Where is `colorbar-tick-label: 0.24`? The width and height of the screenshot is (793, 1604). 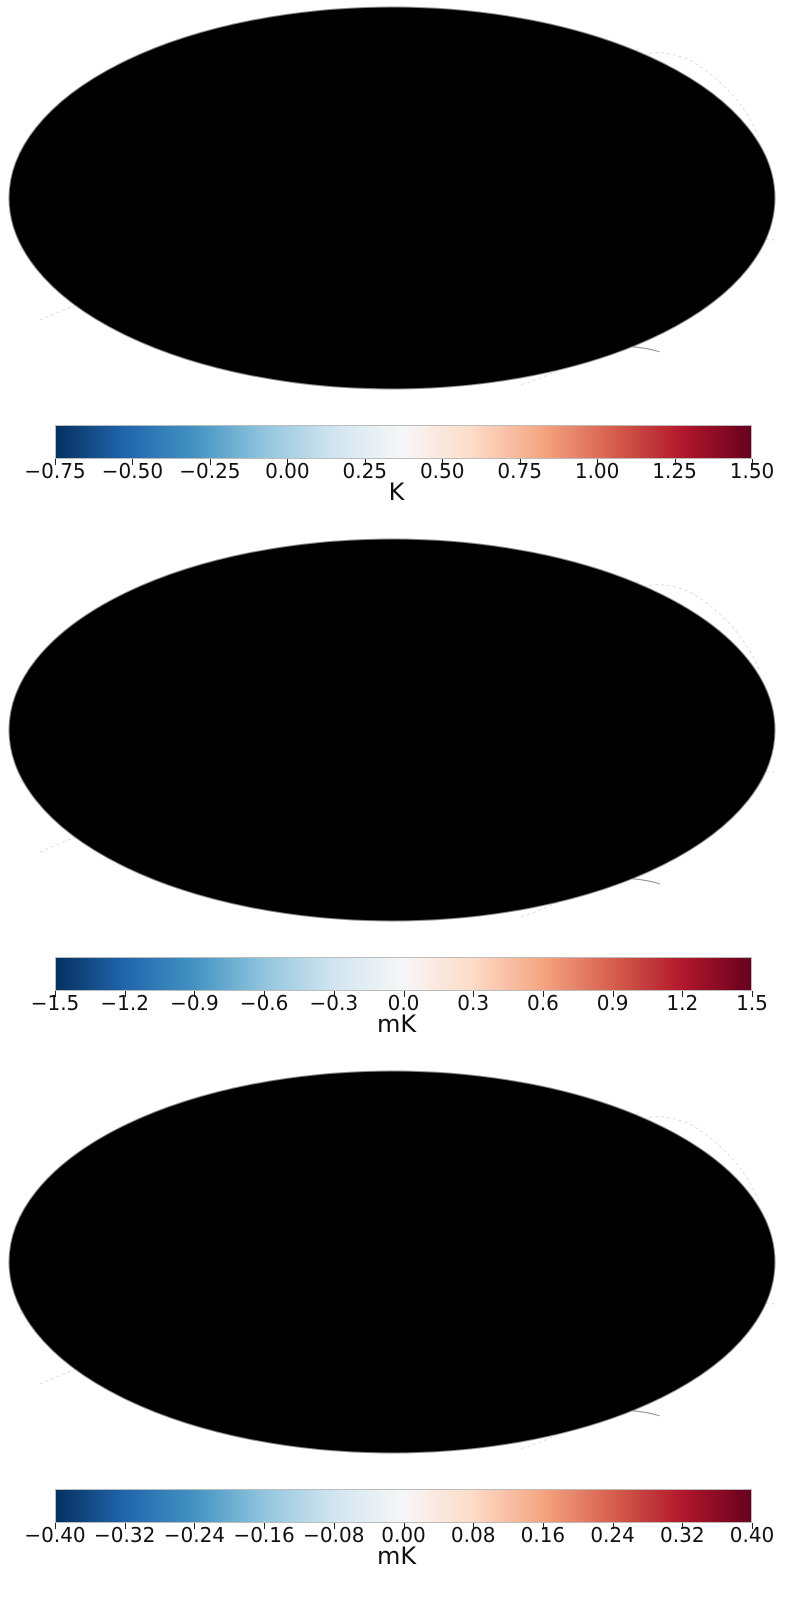
colorbar-tick-label: 0.24 is located at coordinates (612, 1535).